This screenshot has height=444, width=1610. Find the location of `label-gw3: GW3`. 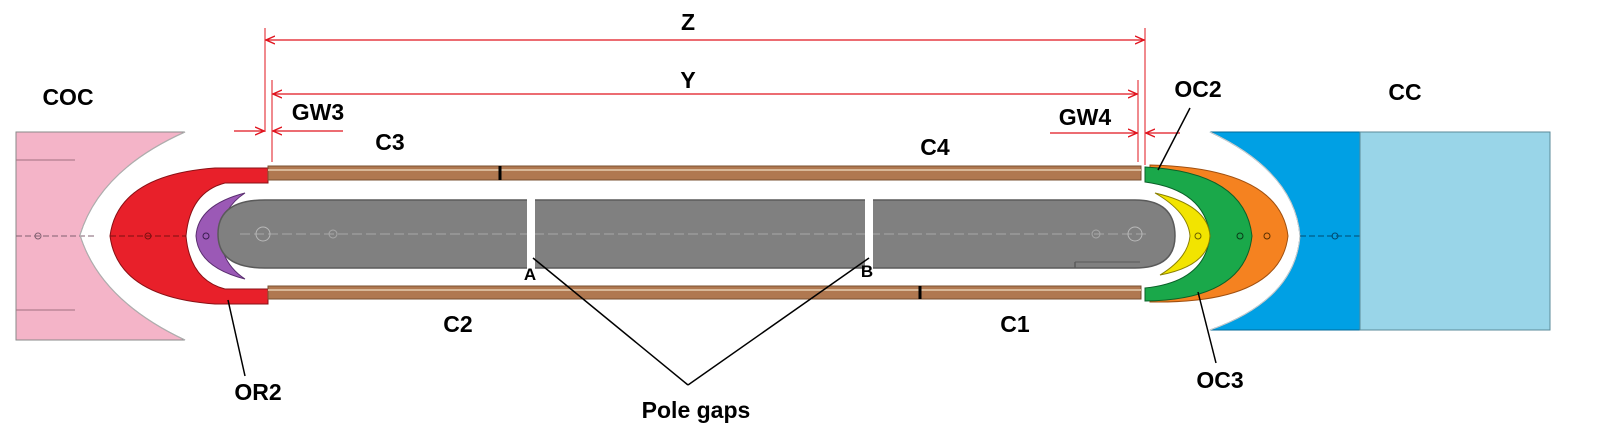

label-gw3: GW3 is located at coordinates (318, 112).